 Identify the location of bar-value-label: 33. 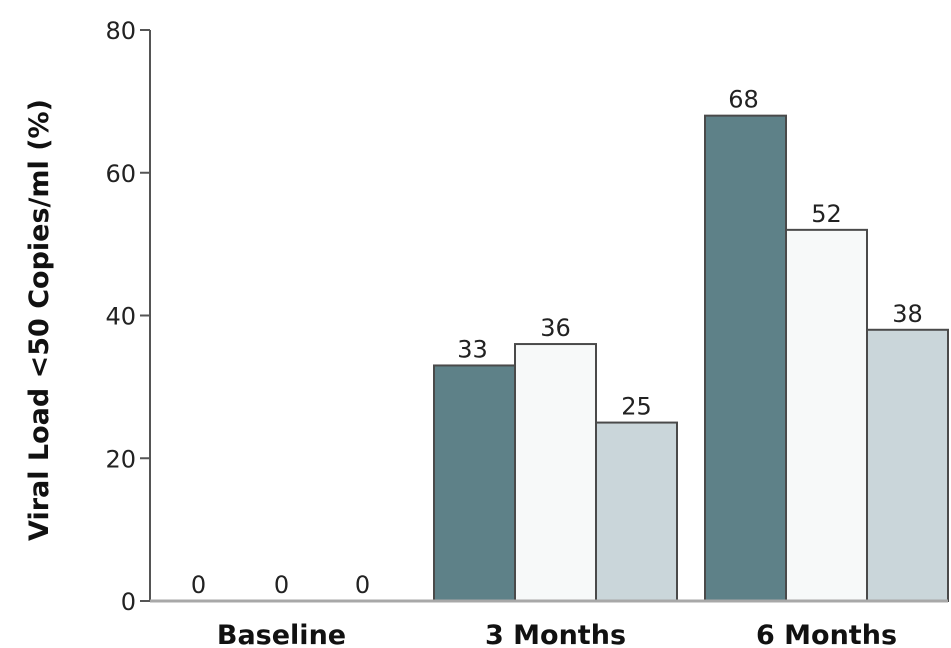
(472, 349).